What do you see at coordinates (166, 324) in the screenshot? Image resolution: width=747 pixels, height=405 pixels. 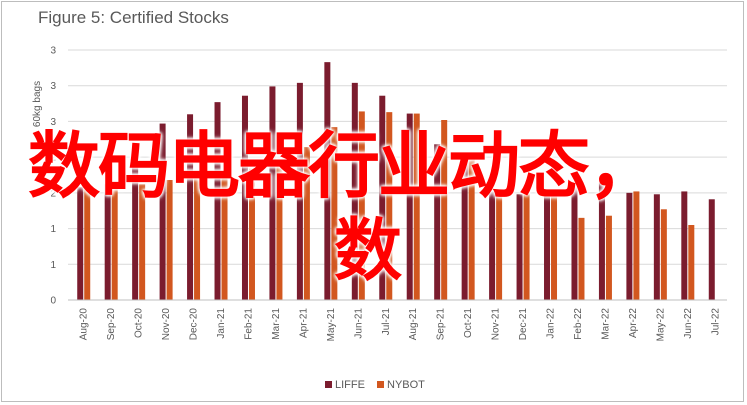 I see `x-tick-label: Nov-20` at bounding box center [166, 324].